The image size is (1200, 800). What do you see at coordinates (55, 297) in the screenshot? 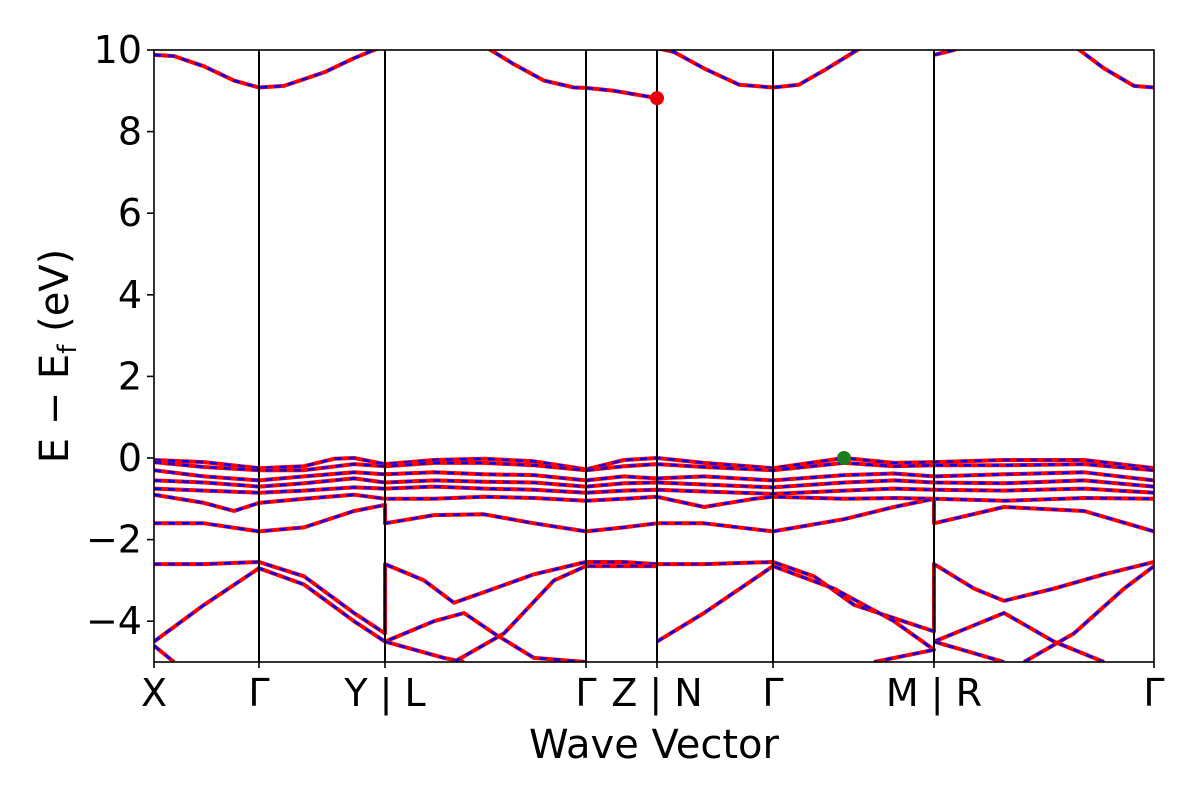
I see `y-axis-label-unit: (eV)` at bounding box center [55, 297].